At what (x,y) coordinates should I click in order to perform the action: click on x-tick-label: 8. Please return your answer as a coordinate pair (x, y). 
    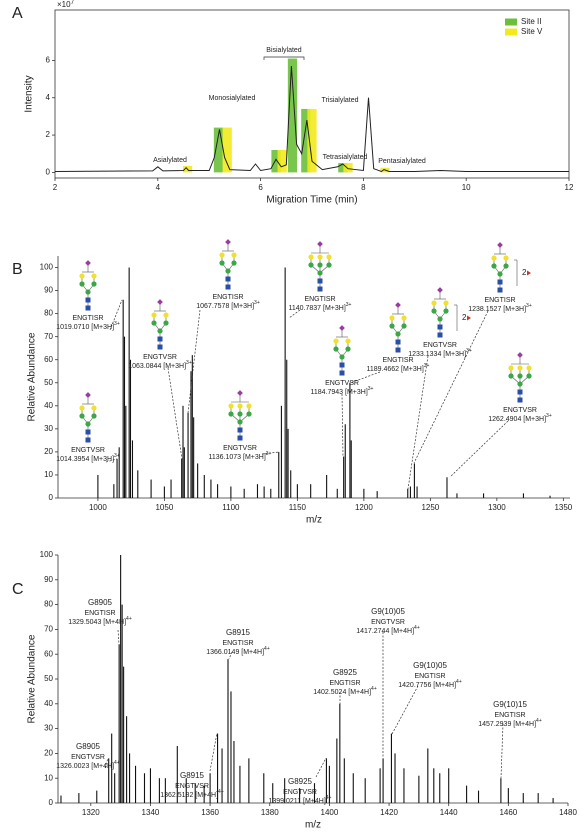
    Looking at the image, I should click on (363, 187).